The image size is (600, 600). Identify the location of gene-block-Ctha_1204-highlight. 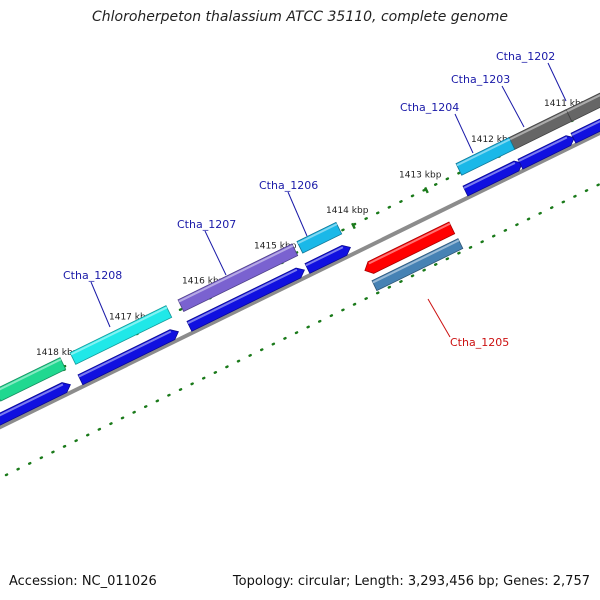
(483, 152).